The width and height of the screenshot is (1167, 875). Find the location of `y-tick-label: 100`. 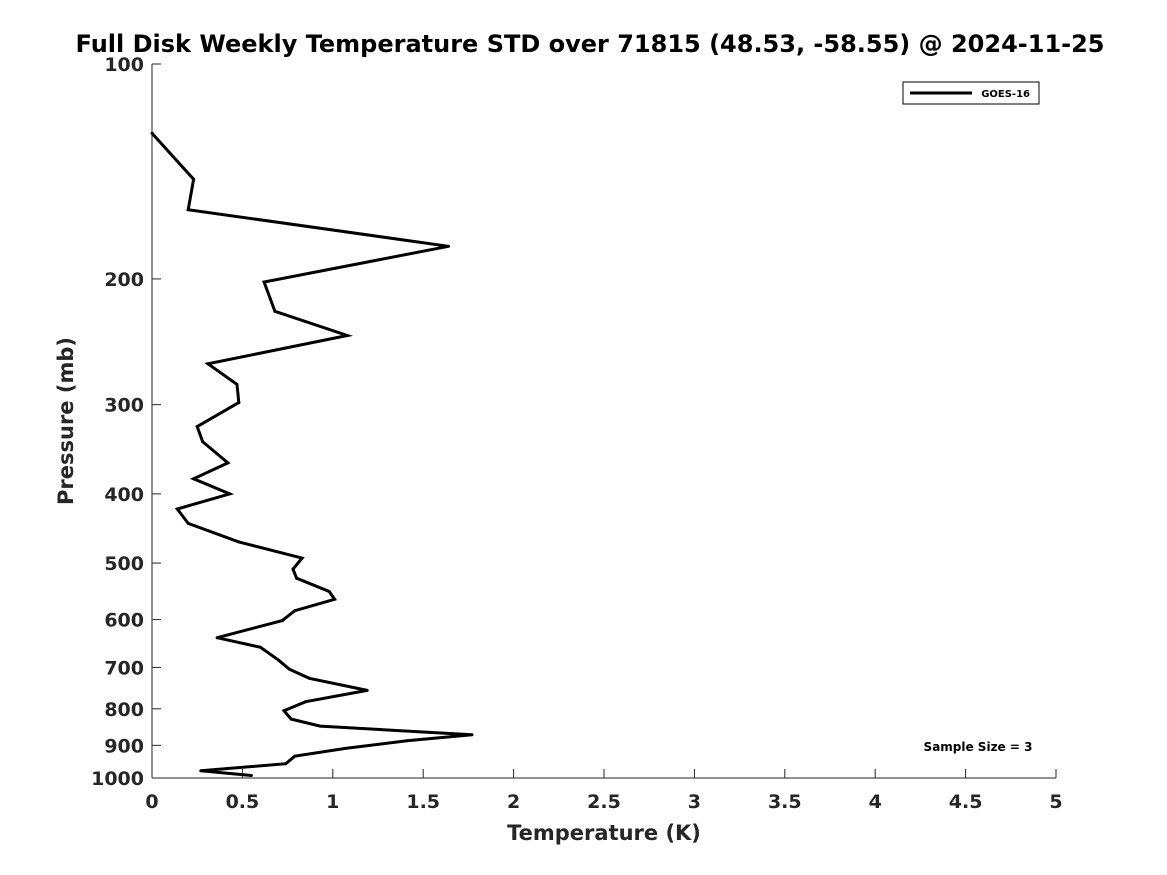

y-tick-label: 100 is located at coordinates (124, 65).